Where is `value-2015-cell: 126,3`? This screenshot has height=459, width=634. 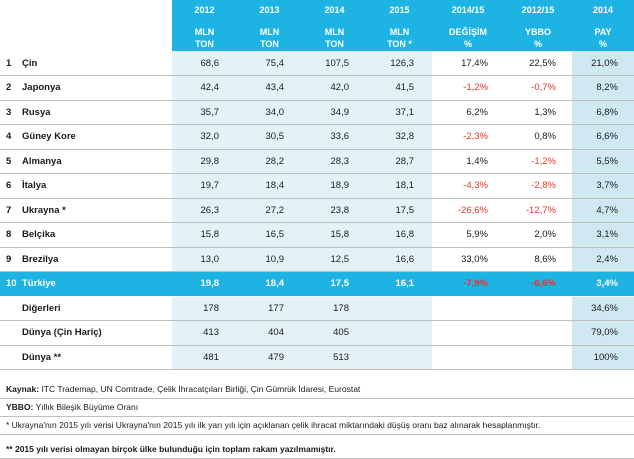
value-2015-cell: 126,3 is located at coordinates (399, 63).